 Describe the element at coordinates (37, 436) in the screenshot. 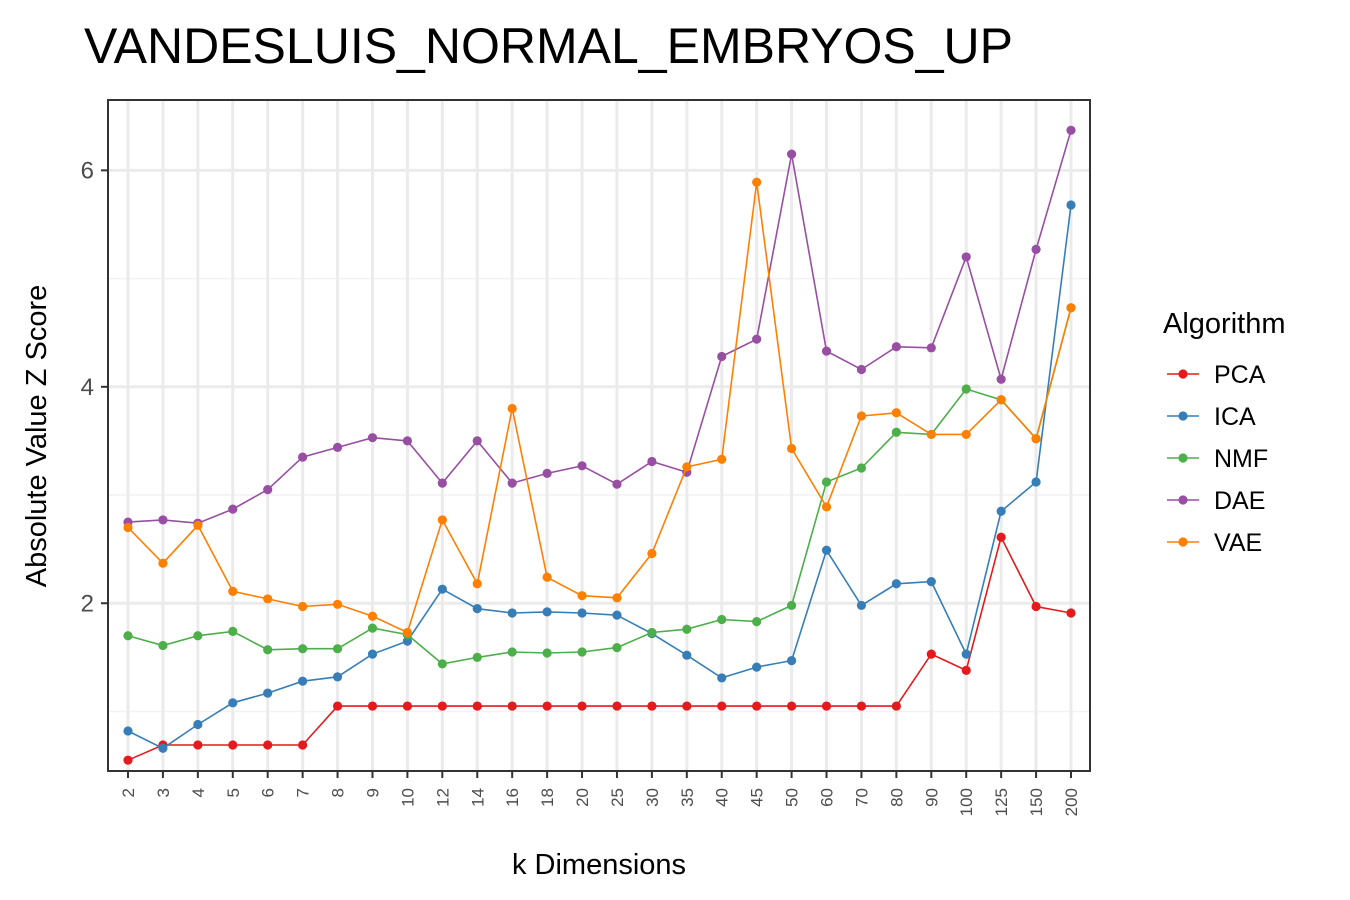

I see `y-axis-title: Absolute Value Z Score` at that location.